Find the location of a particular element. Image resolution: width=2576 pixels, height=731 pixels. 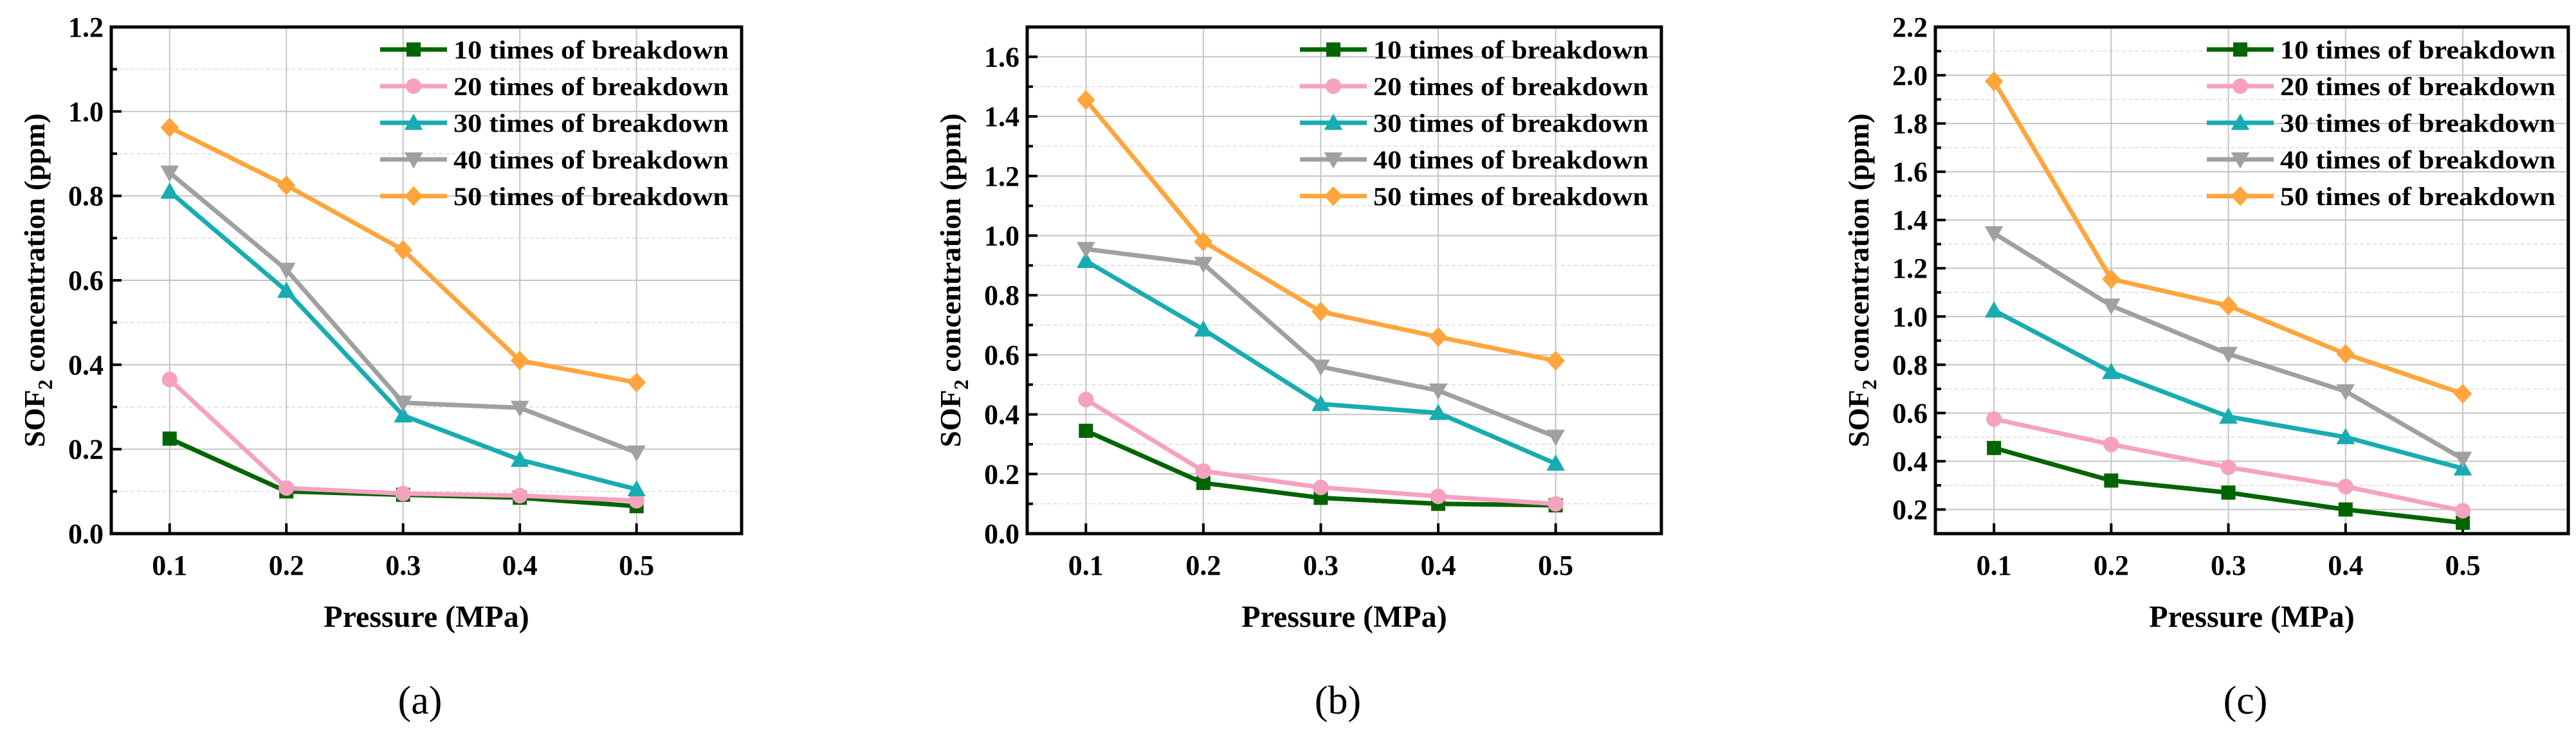

y-title-subscript: 2 is located at coordinates (1869, 384).